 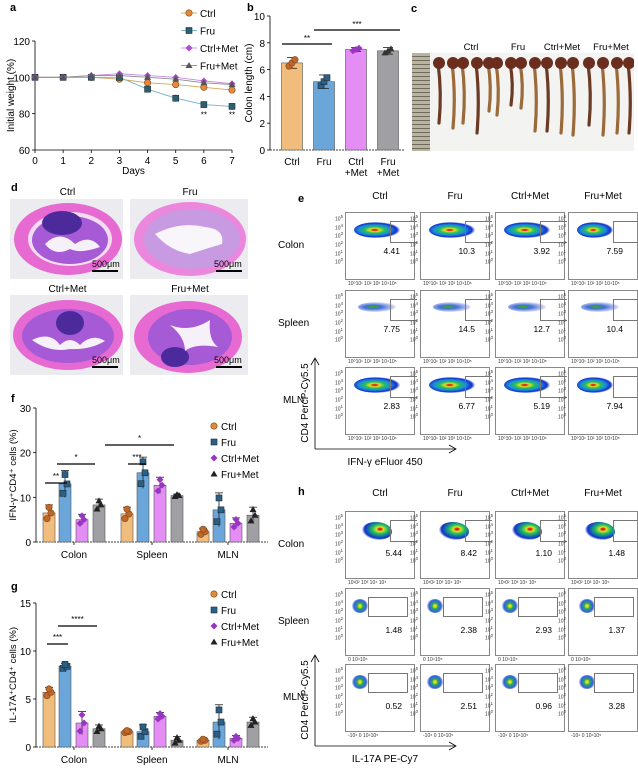 What do you see at coordinates (466, 329) in the screenshot?
I see `gate-percentage: 14.5` at bounding box center [466, 329].